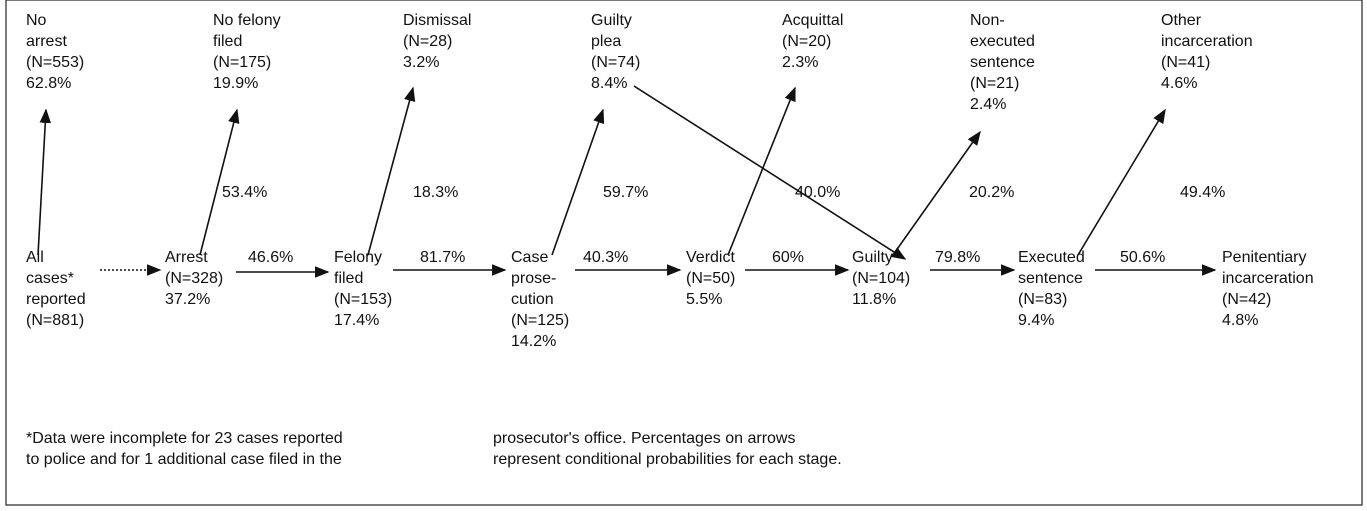 The width and height of the screenshot is (1367, 511). I want to click on top-node-line: (N=175), so click(242, 62).